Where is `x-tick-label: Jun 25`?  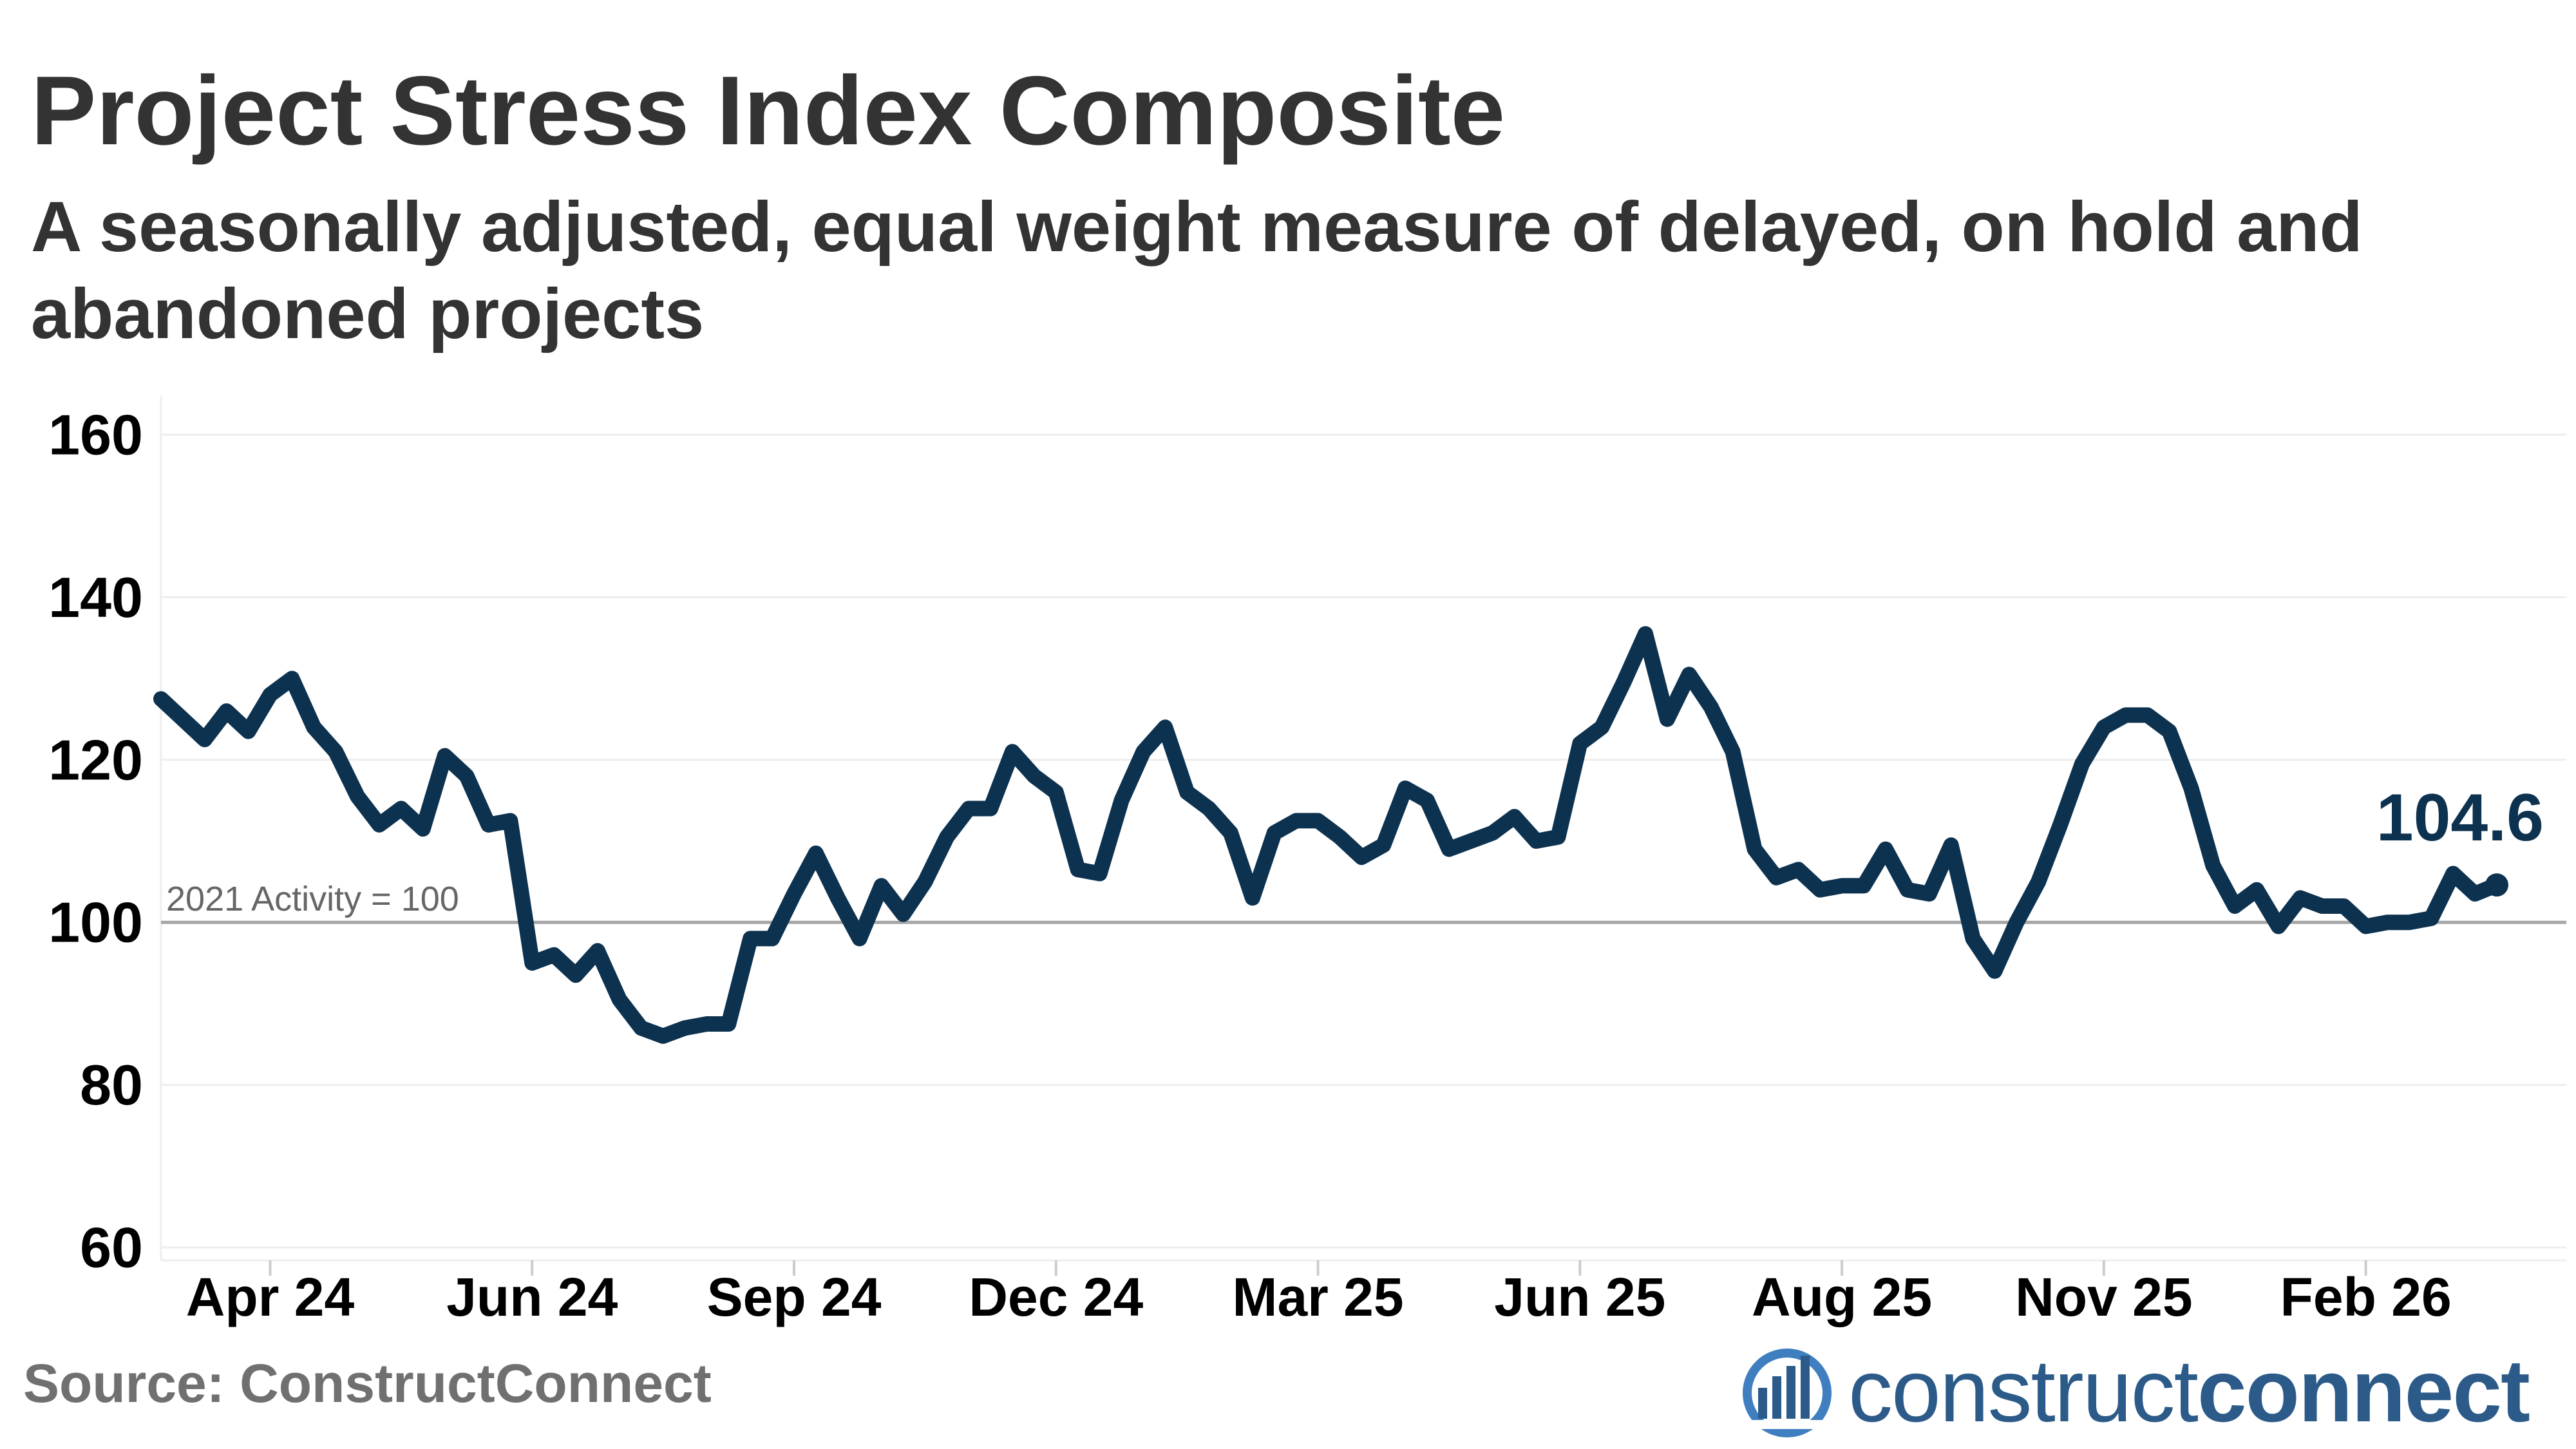
x-tick-label: Jun 25 is located at coordinates (1579, 1297).